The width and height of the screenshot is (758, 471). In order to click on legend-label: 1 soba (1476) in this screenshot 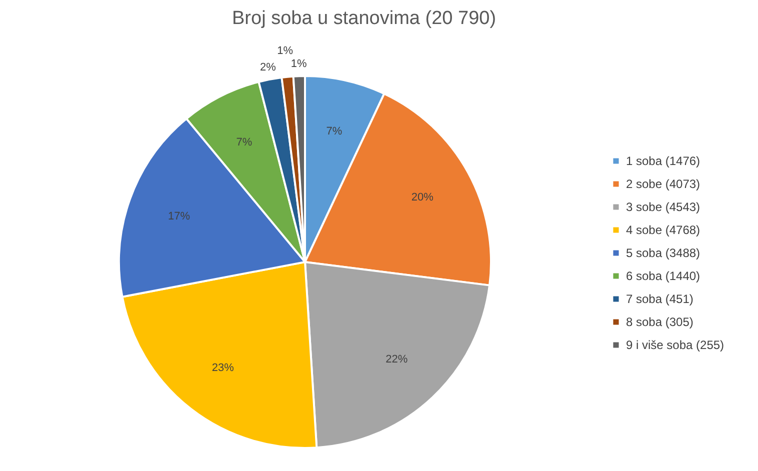, I will do `click(663, 161)`.